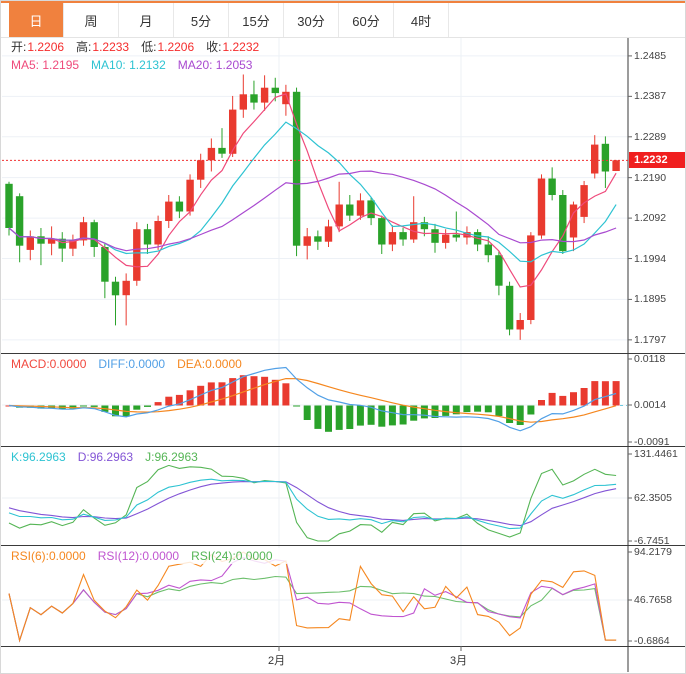 The height and width of the screenshot is (674, 686). What do you see at coordinates (49, 364) in the screenshot?
I see `macd-value: MACD:0.0000` at bounding box center [49, 364].